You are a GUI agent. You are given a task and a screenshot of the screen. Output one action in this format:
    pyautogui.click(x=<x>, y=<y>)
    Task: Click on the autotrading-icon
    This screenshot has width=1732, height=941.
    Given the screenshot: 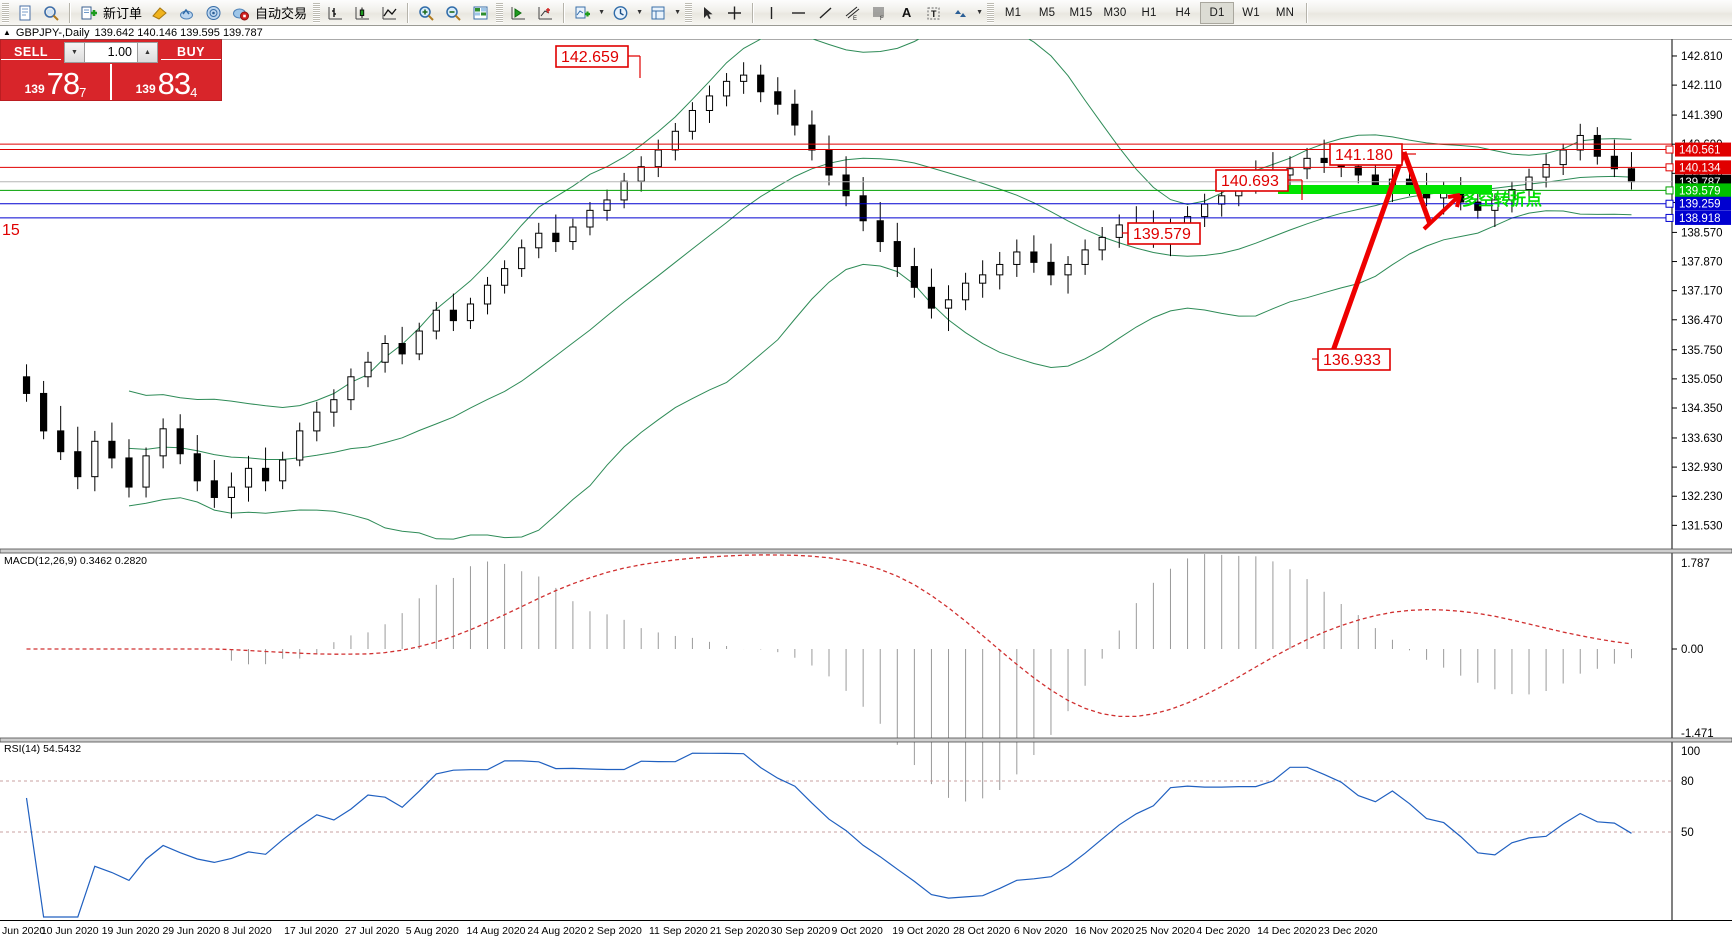 What is the action you would take?
    pyautogui.click(x=240, y=13)
    